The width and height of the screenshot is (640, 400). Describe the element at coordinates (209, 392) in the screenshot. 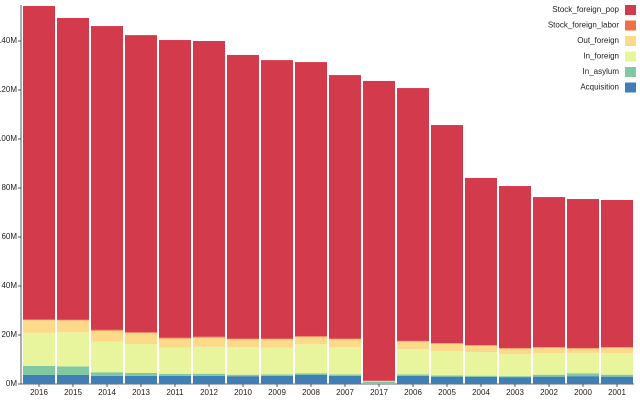

I see `x-tick-label: 2012` at that location.